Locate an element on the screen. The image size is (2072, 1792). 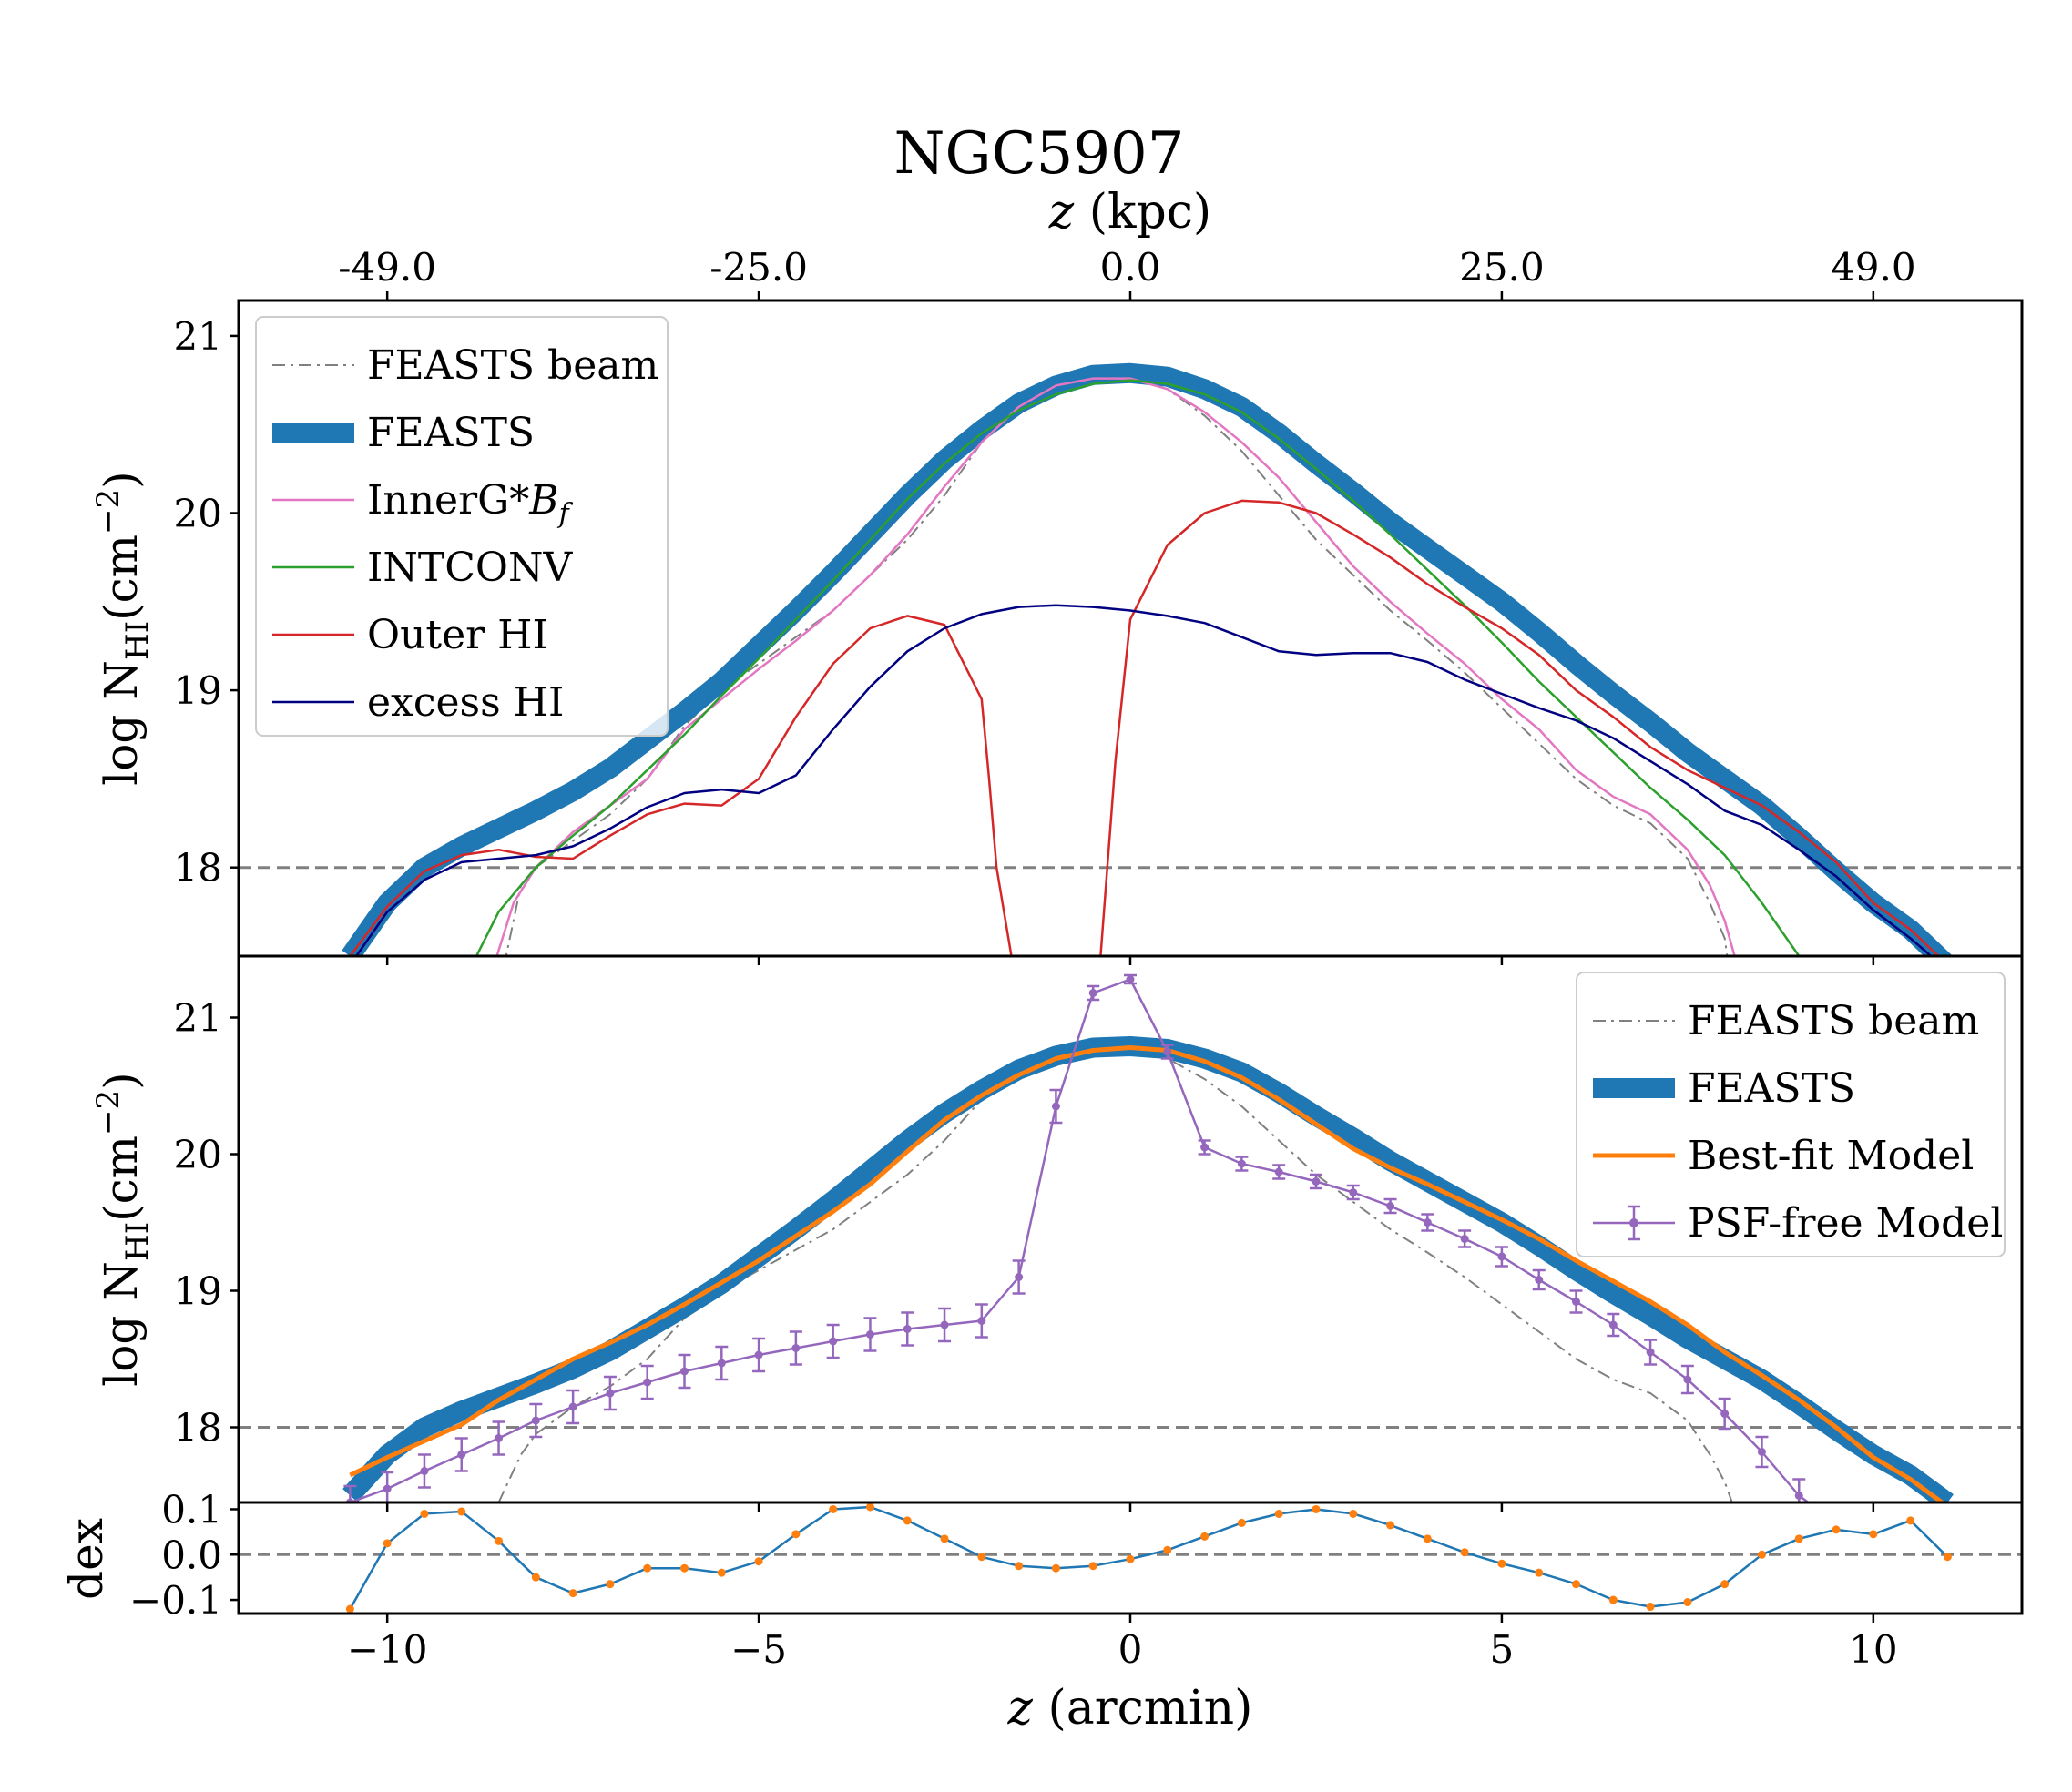
legend-label-part: InnerG* is located at coordinates (448, 500).